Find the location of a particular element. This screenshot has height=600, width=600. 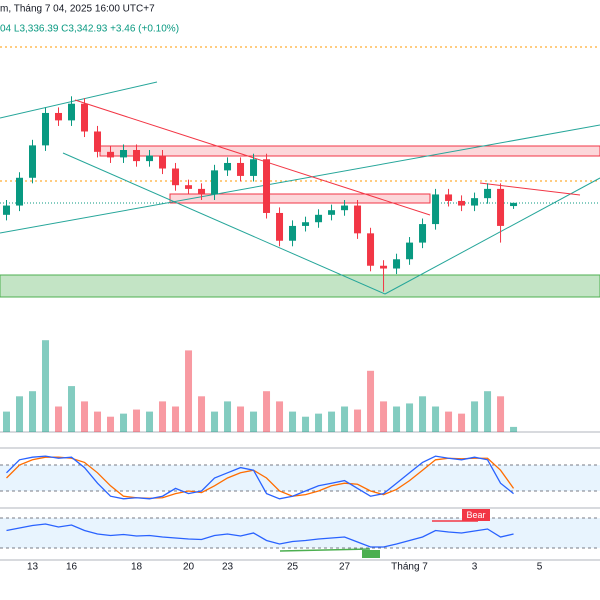

divergence-line is located at coordinates (325, 550).